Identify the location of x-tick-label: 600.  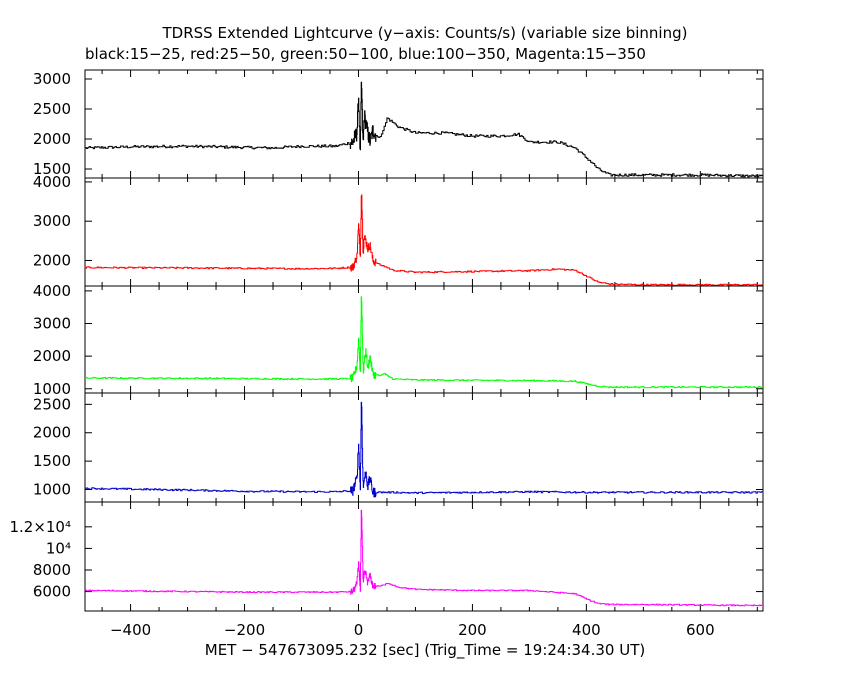
(700, 630).